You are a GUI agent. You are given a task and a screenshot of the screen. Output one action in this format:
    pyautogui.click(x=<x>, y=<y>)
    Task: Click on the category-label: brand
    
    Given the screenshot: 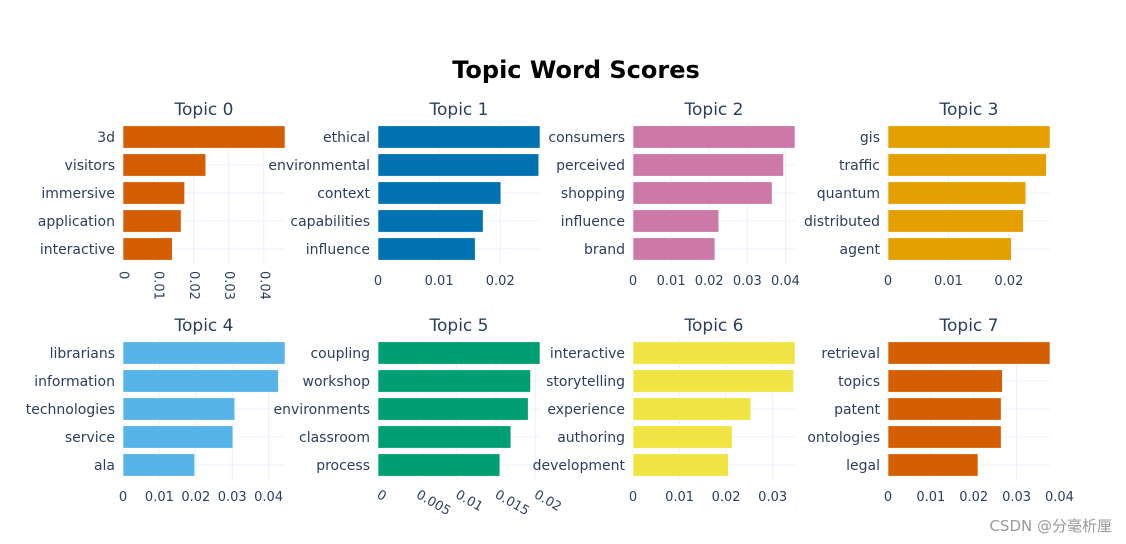 What is the action you would take?
    pyautogui.click(x=604, y=250)
    